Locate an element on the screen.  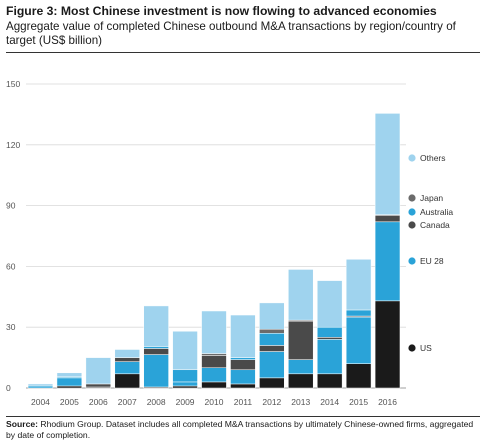
x-tick-label: 2007 is located at coordinates (127, 402).